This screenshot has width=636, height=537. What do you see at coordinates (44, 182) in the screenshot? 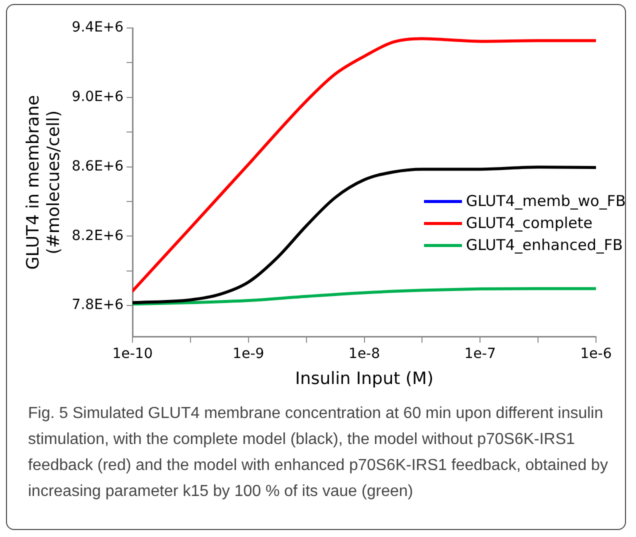
I see `y-axis-title: GLUT4 in membrane (#molecues/cell)` at bounding box center [44, 182].